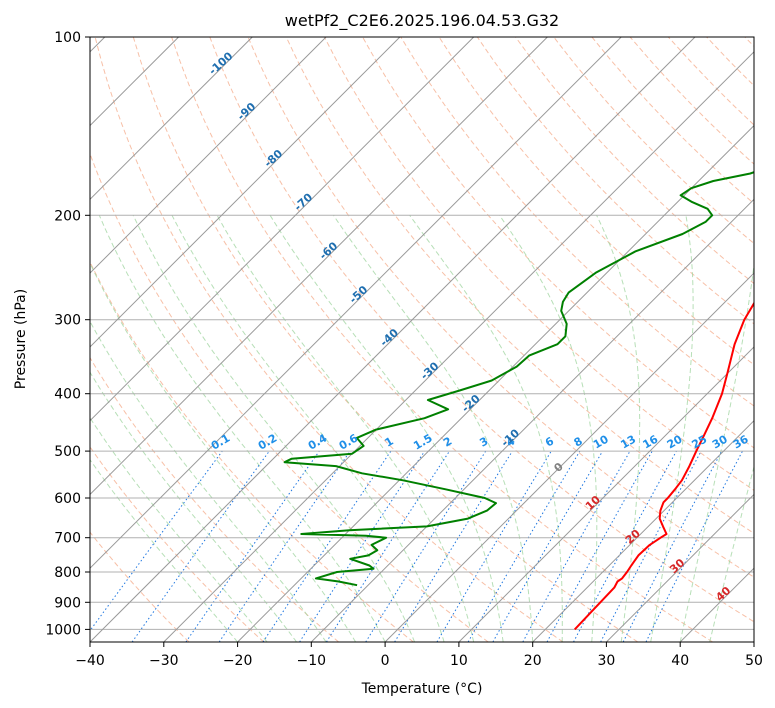  I want to click on y-tick-label: 100, so click(67, 38).